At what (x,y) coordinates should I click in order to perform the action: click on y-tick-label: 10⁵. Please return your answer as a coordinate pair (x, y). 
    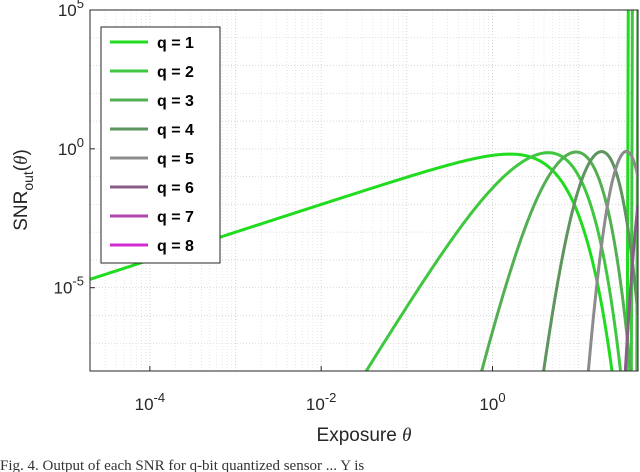
    Looking at the image, I should click on (71, 10).